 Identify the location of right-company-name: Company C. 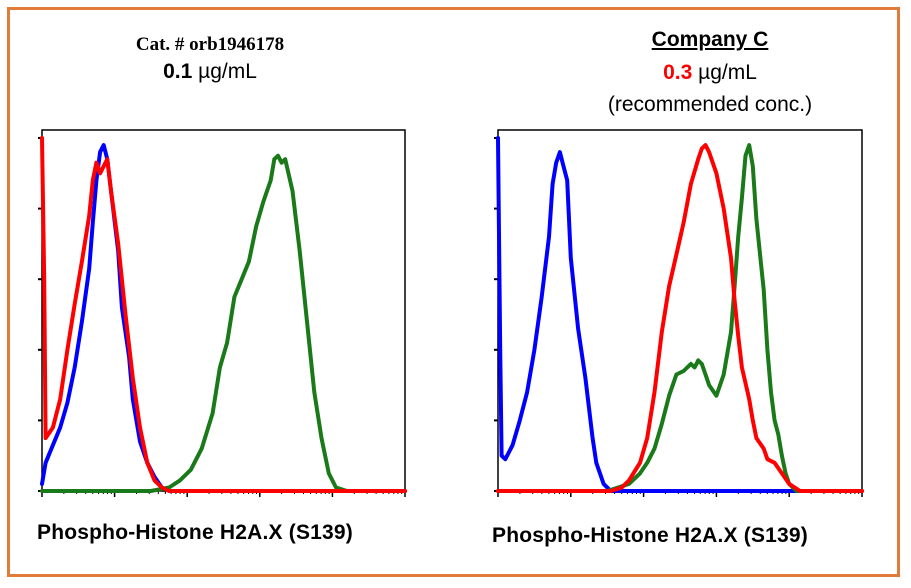
(710, 39).